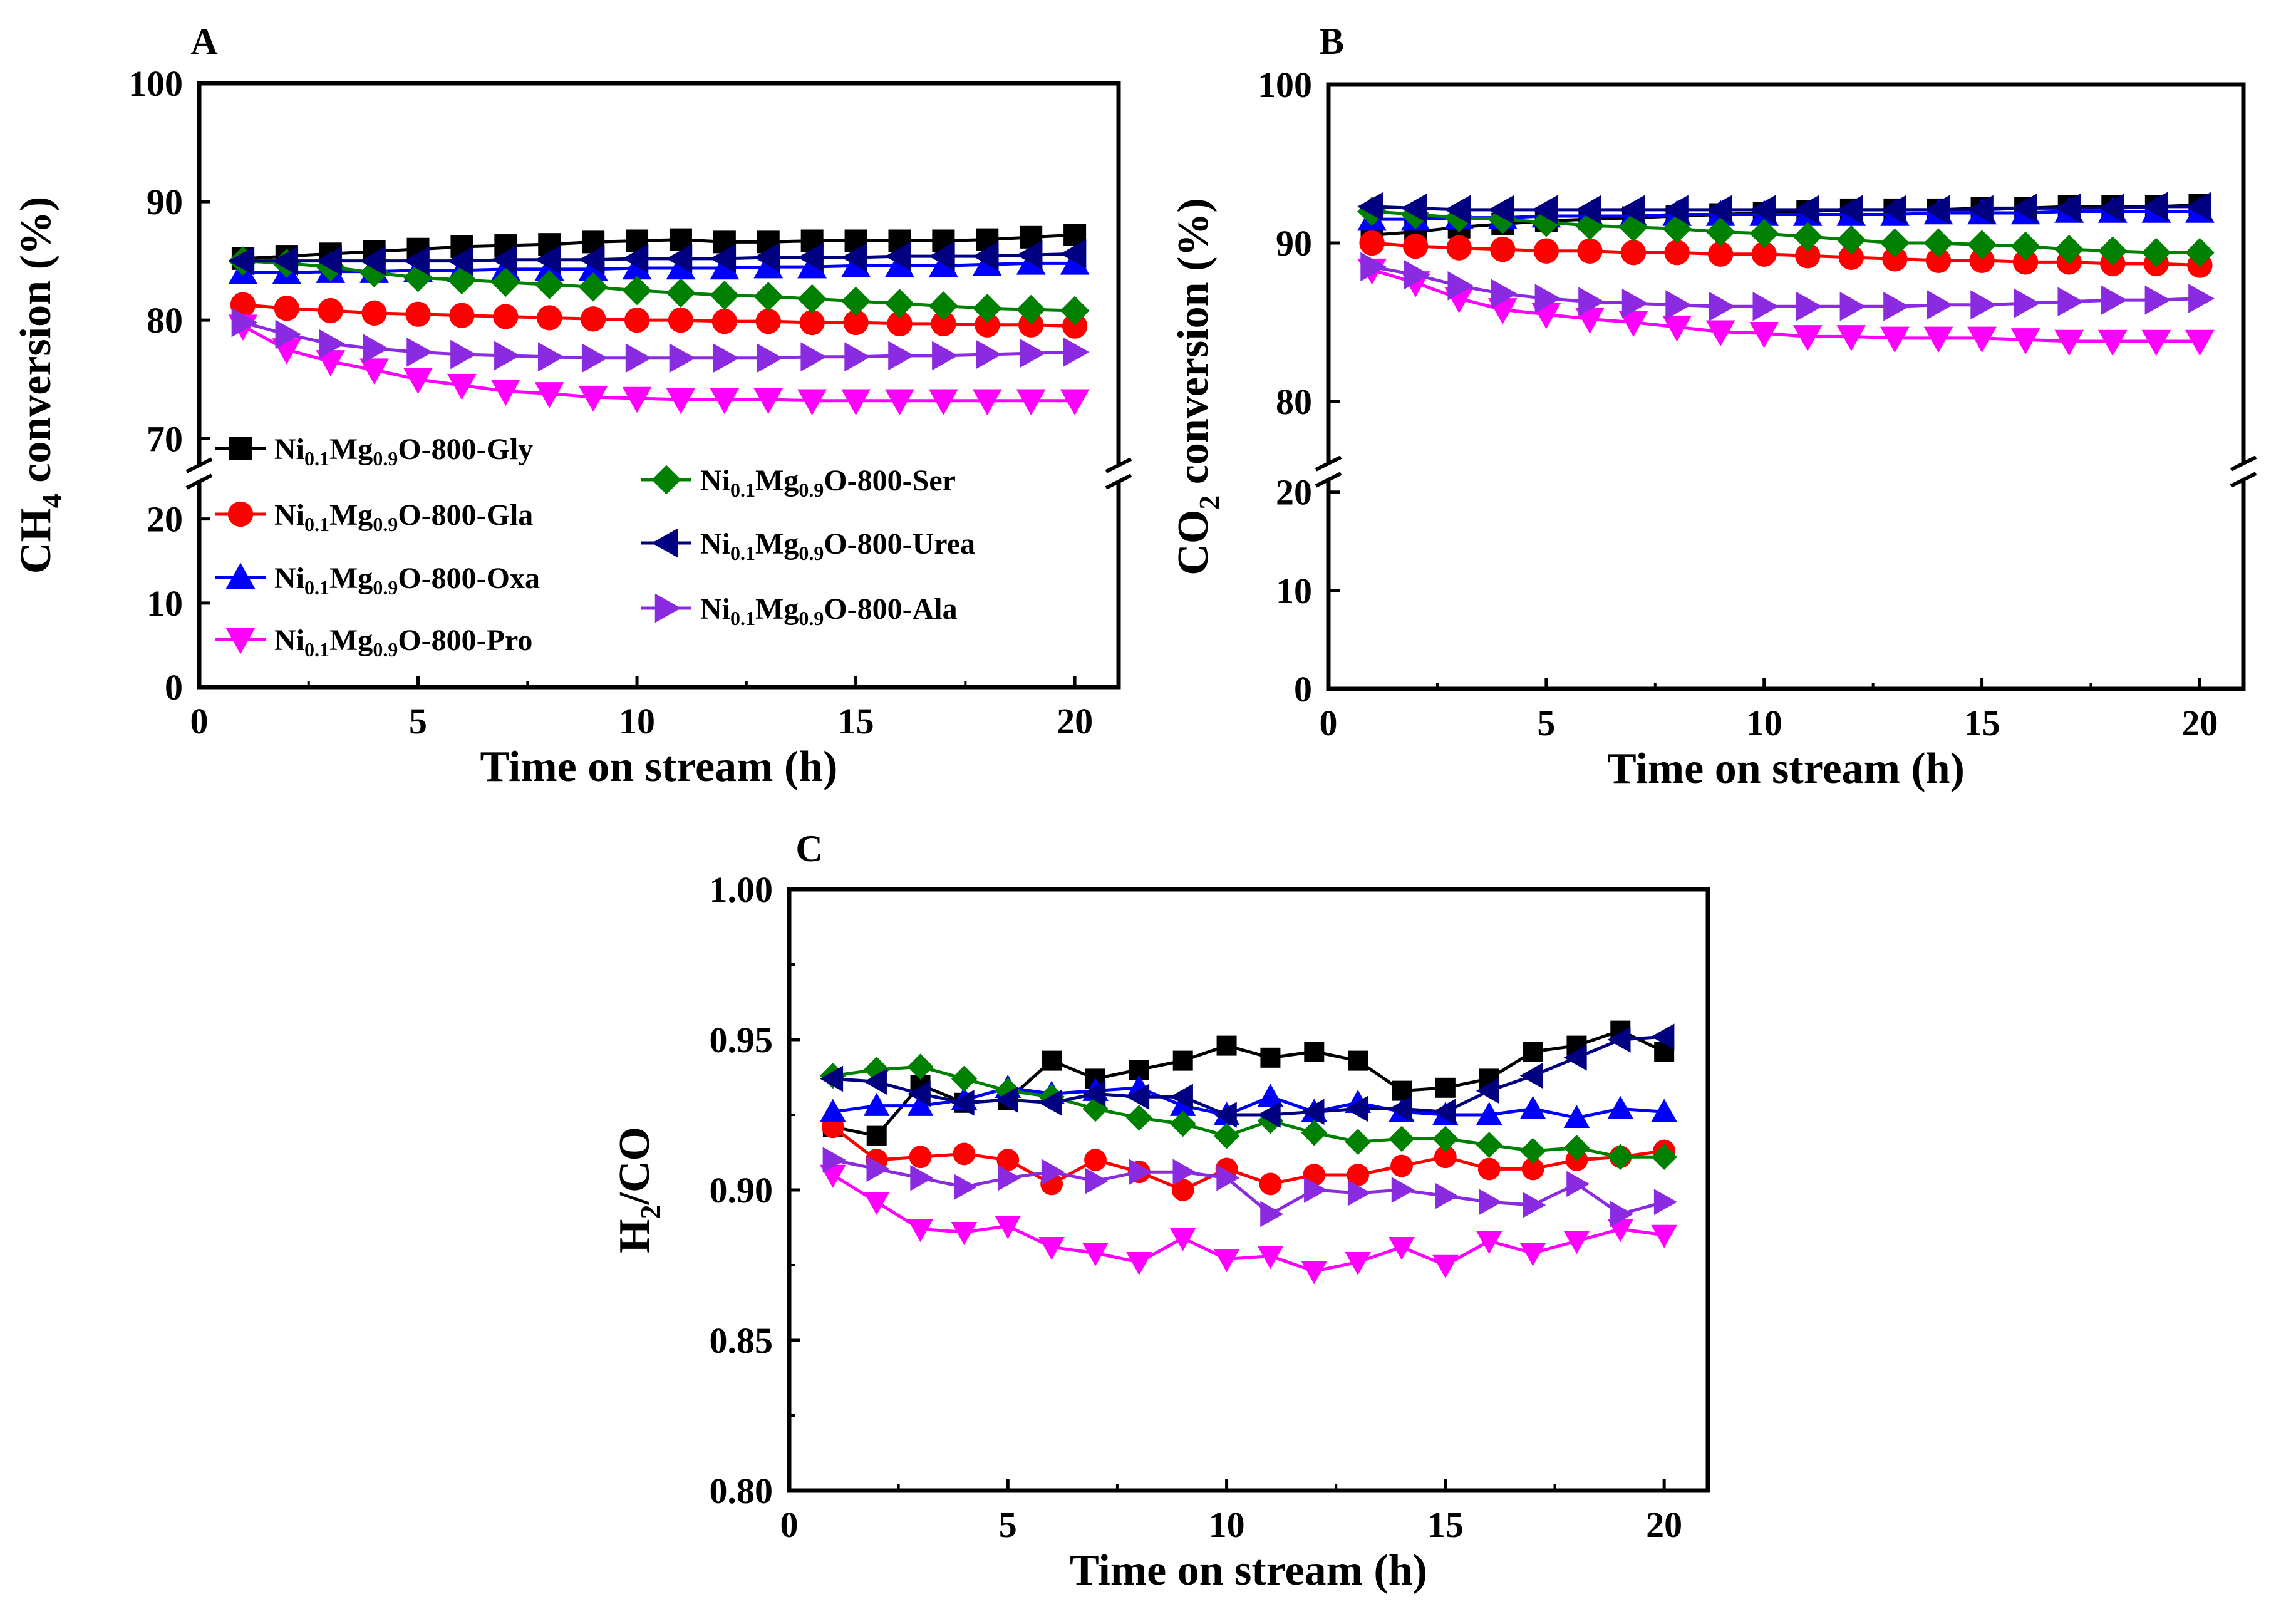 The height and width of the screenshot is (1624, 2286). Describe the element at coordinates (240, 448) in the screenshot. I see `legend-marker-gly` at that location.